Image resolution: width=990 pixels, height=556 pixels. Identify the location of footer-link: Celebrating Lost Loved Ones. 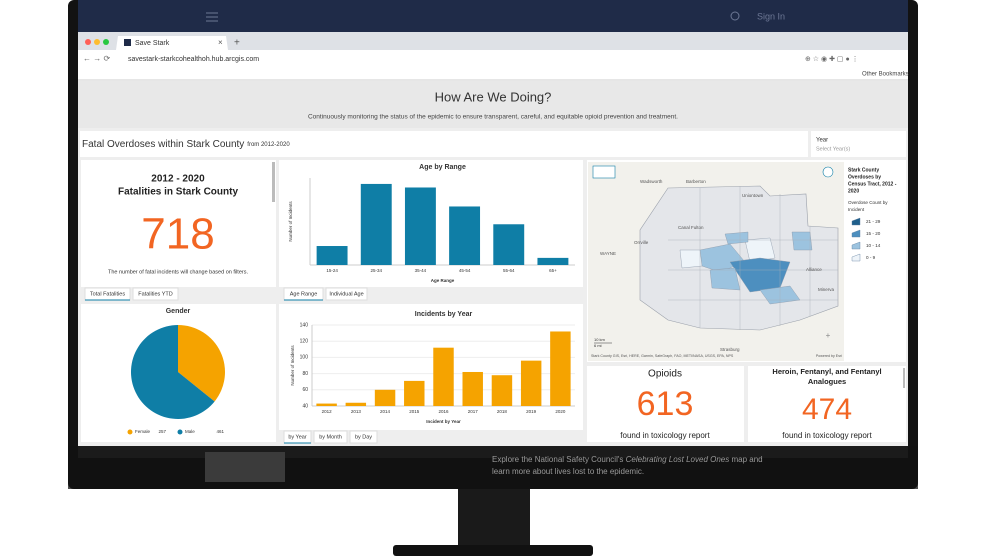
(678, 459).